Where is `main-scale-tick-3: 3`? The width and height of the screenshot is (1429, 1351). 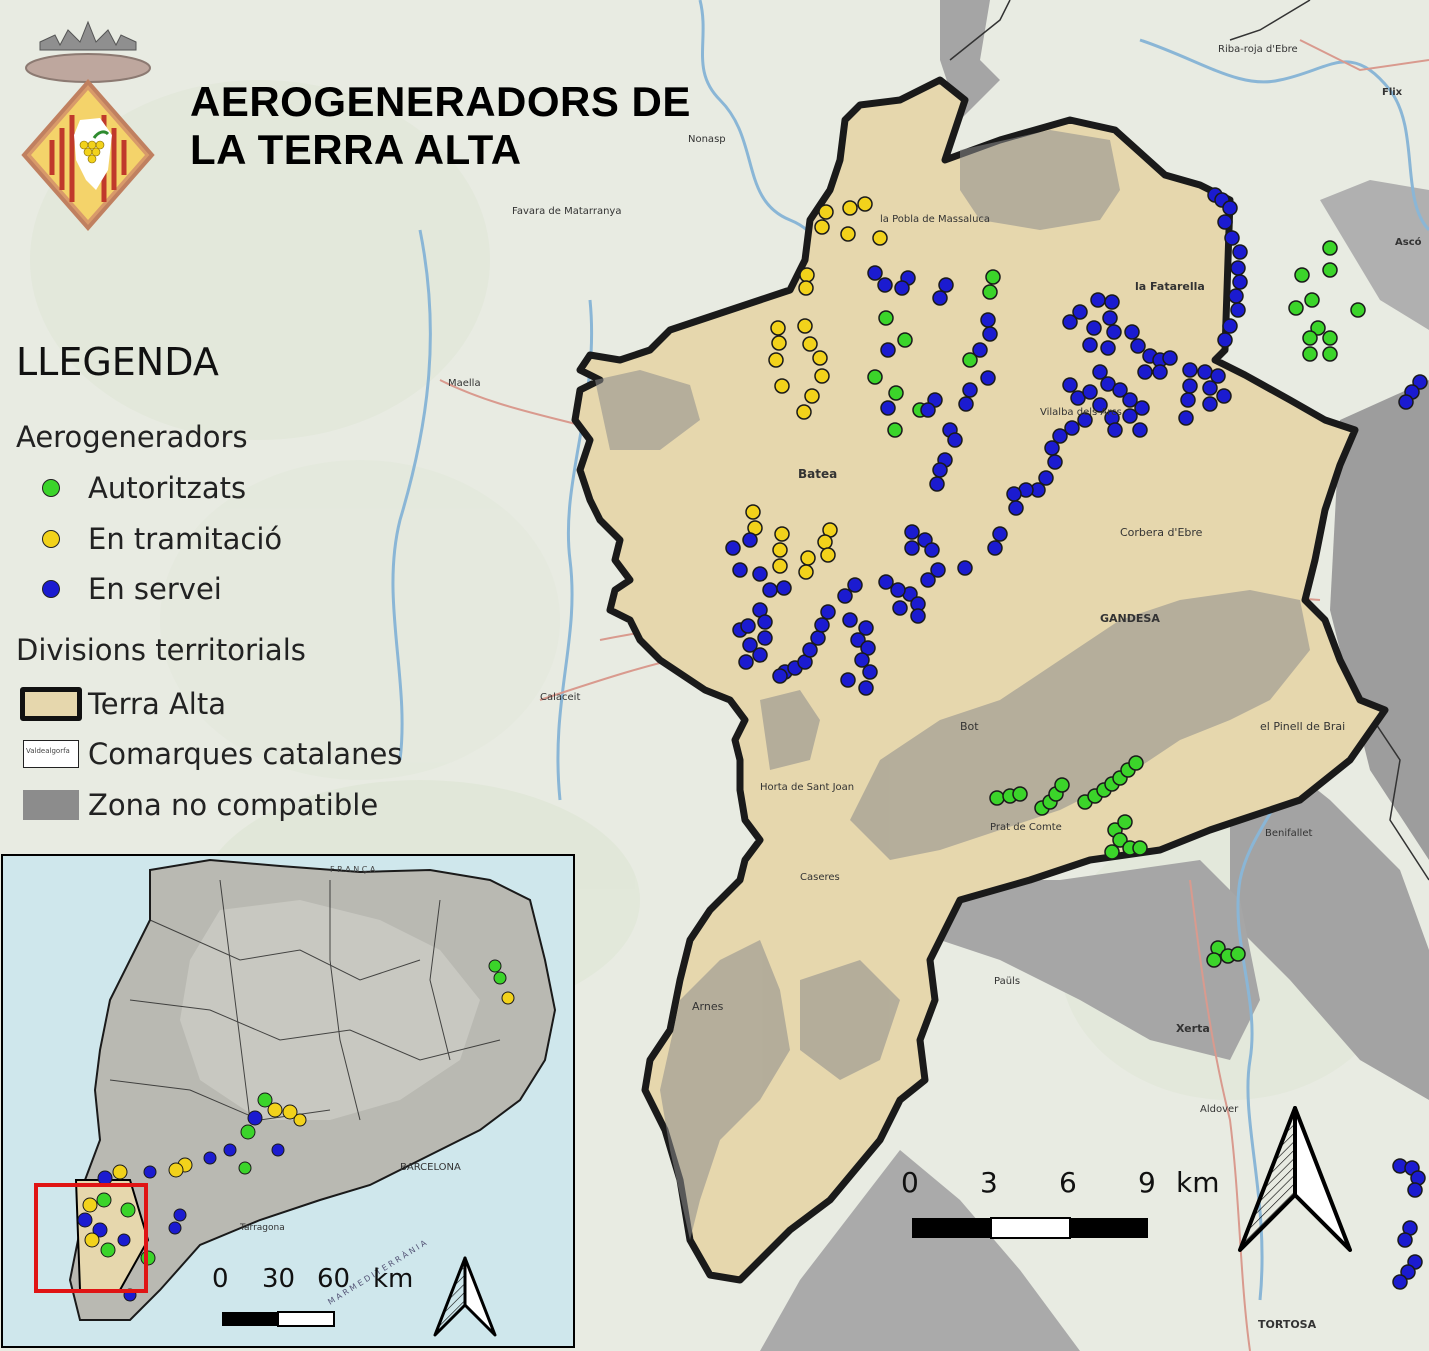
main-scale-tick-3: 3 is located at coordinates (989, 1182).